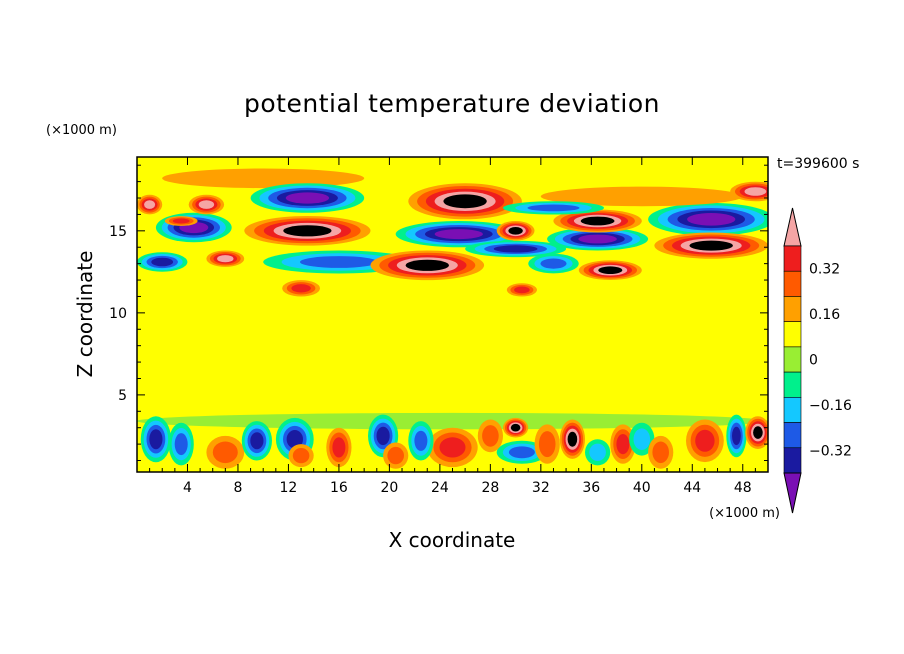 The height and width of the screenshot is (654, 904). Describe the element at coordinates (824, 315) in the screenshot. I see `colorbar-label: 0.16` at that location.